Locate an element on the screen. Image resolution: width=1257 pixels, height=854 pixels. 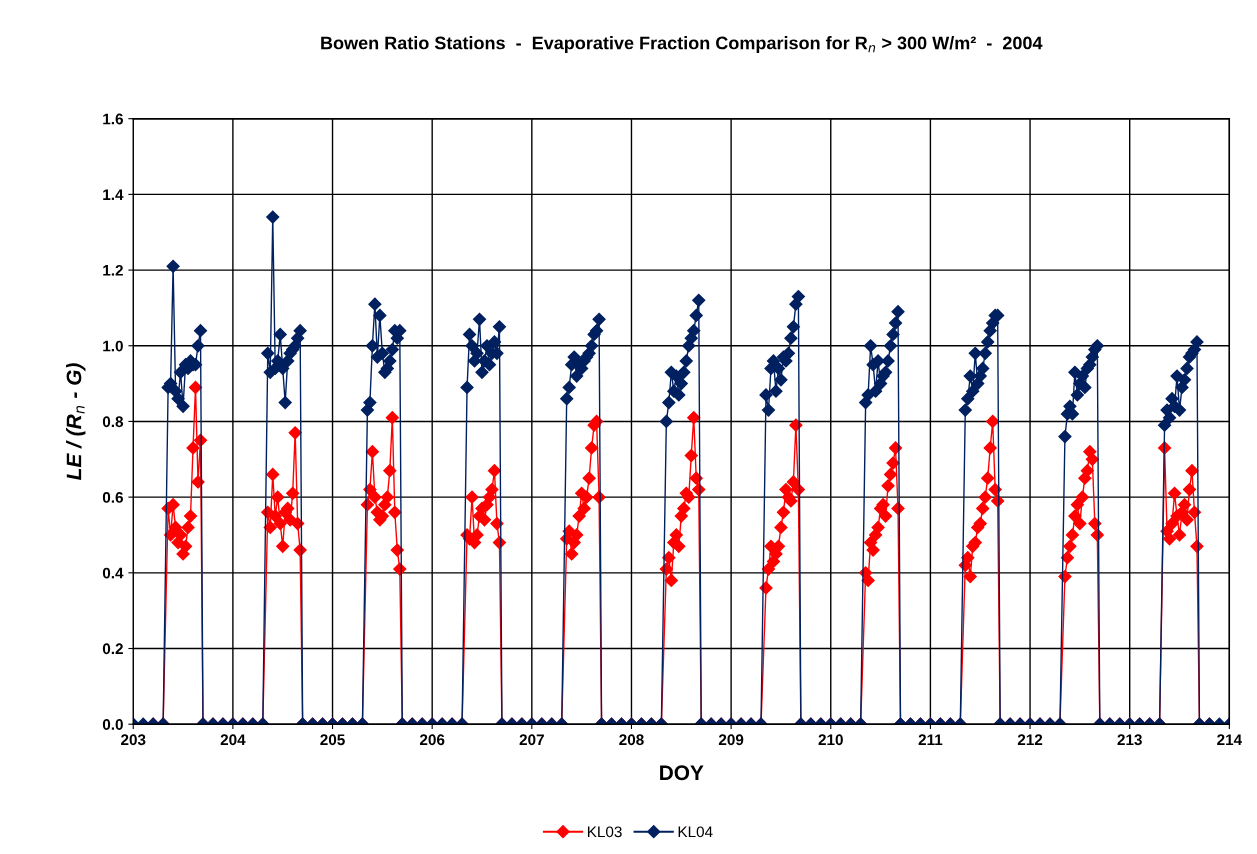
y-tick-label: 0.6 is located at coordinates (112, 497).